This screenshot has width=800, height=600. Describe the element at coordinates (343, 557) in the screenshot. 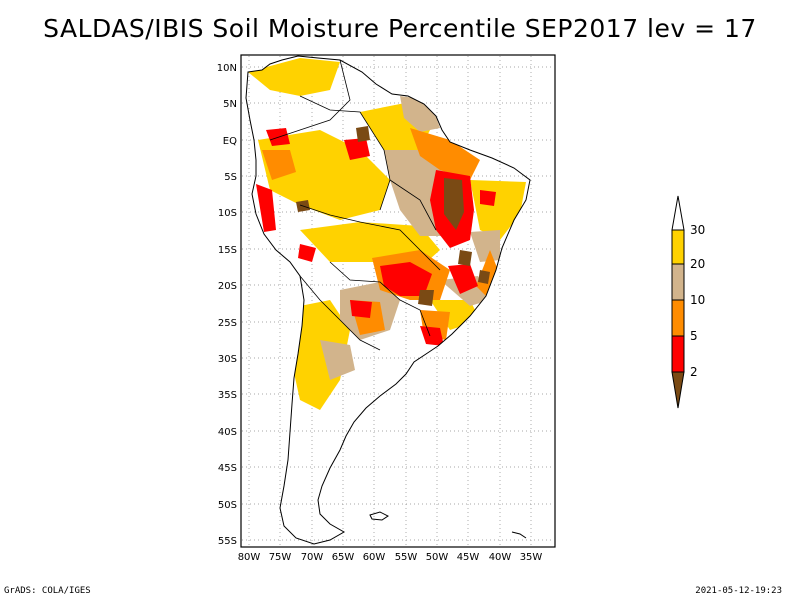

I see `lon-tick-label: 65W` at that location.